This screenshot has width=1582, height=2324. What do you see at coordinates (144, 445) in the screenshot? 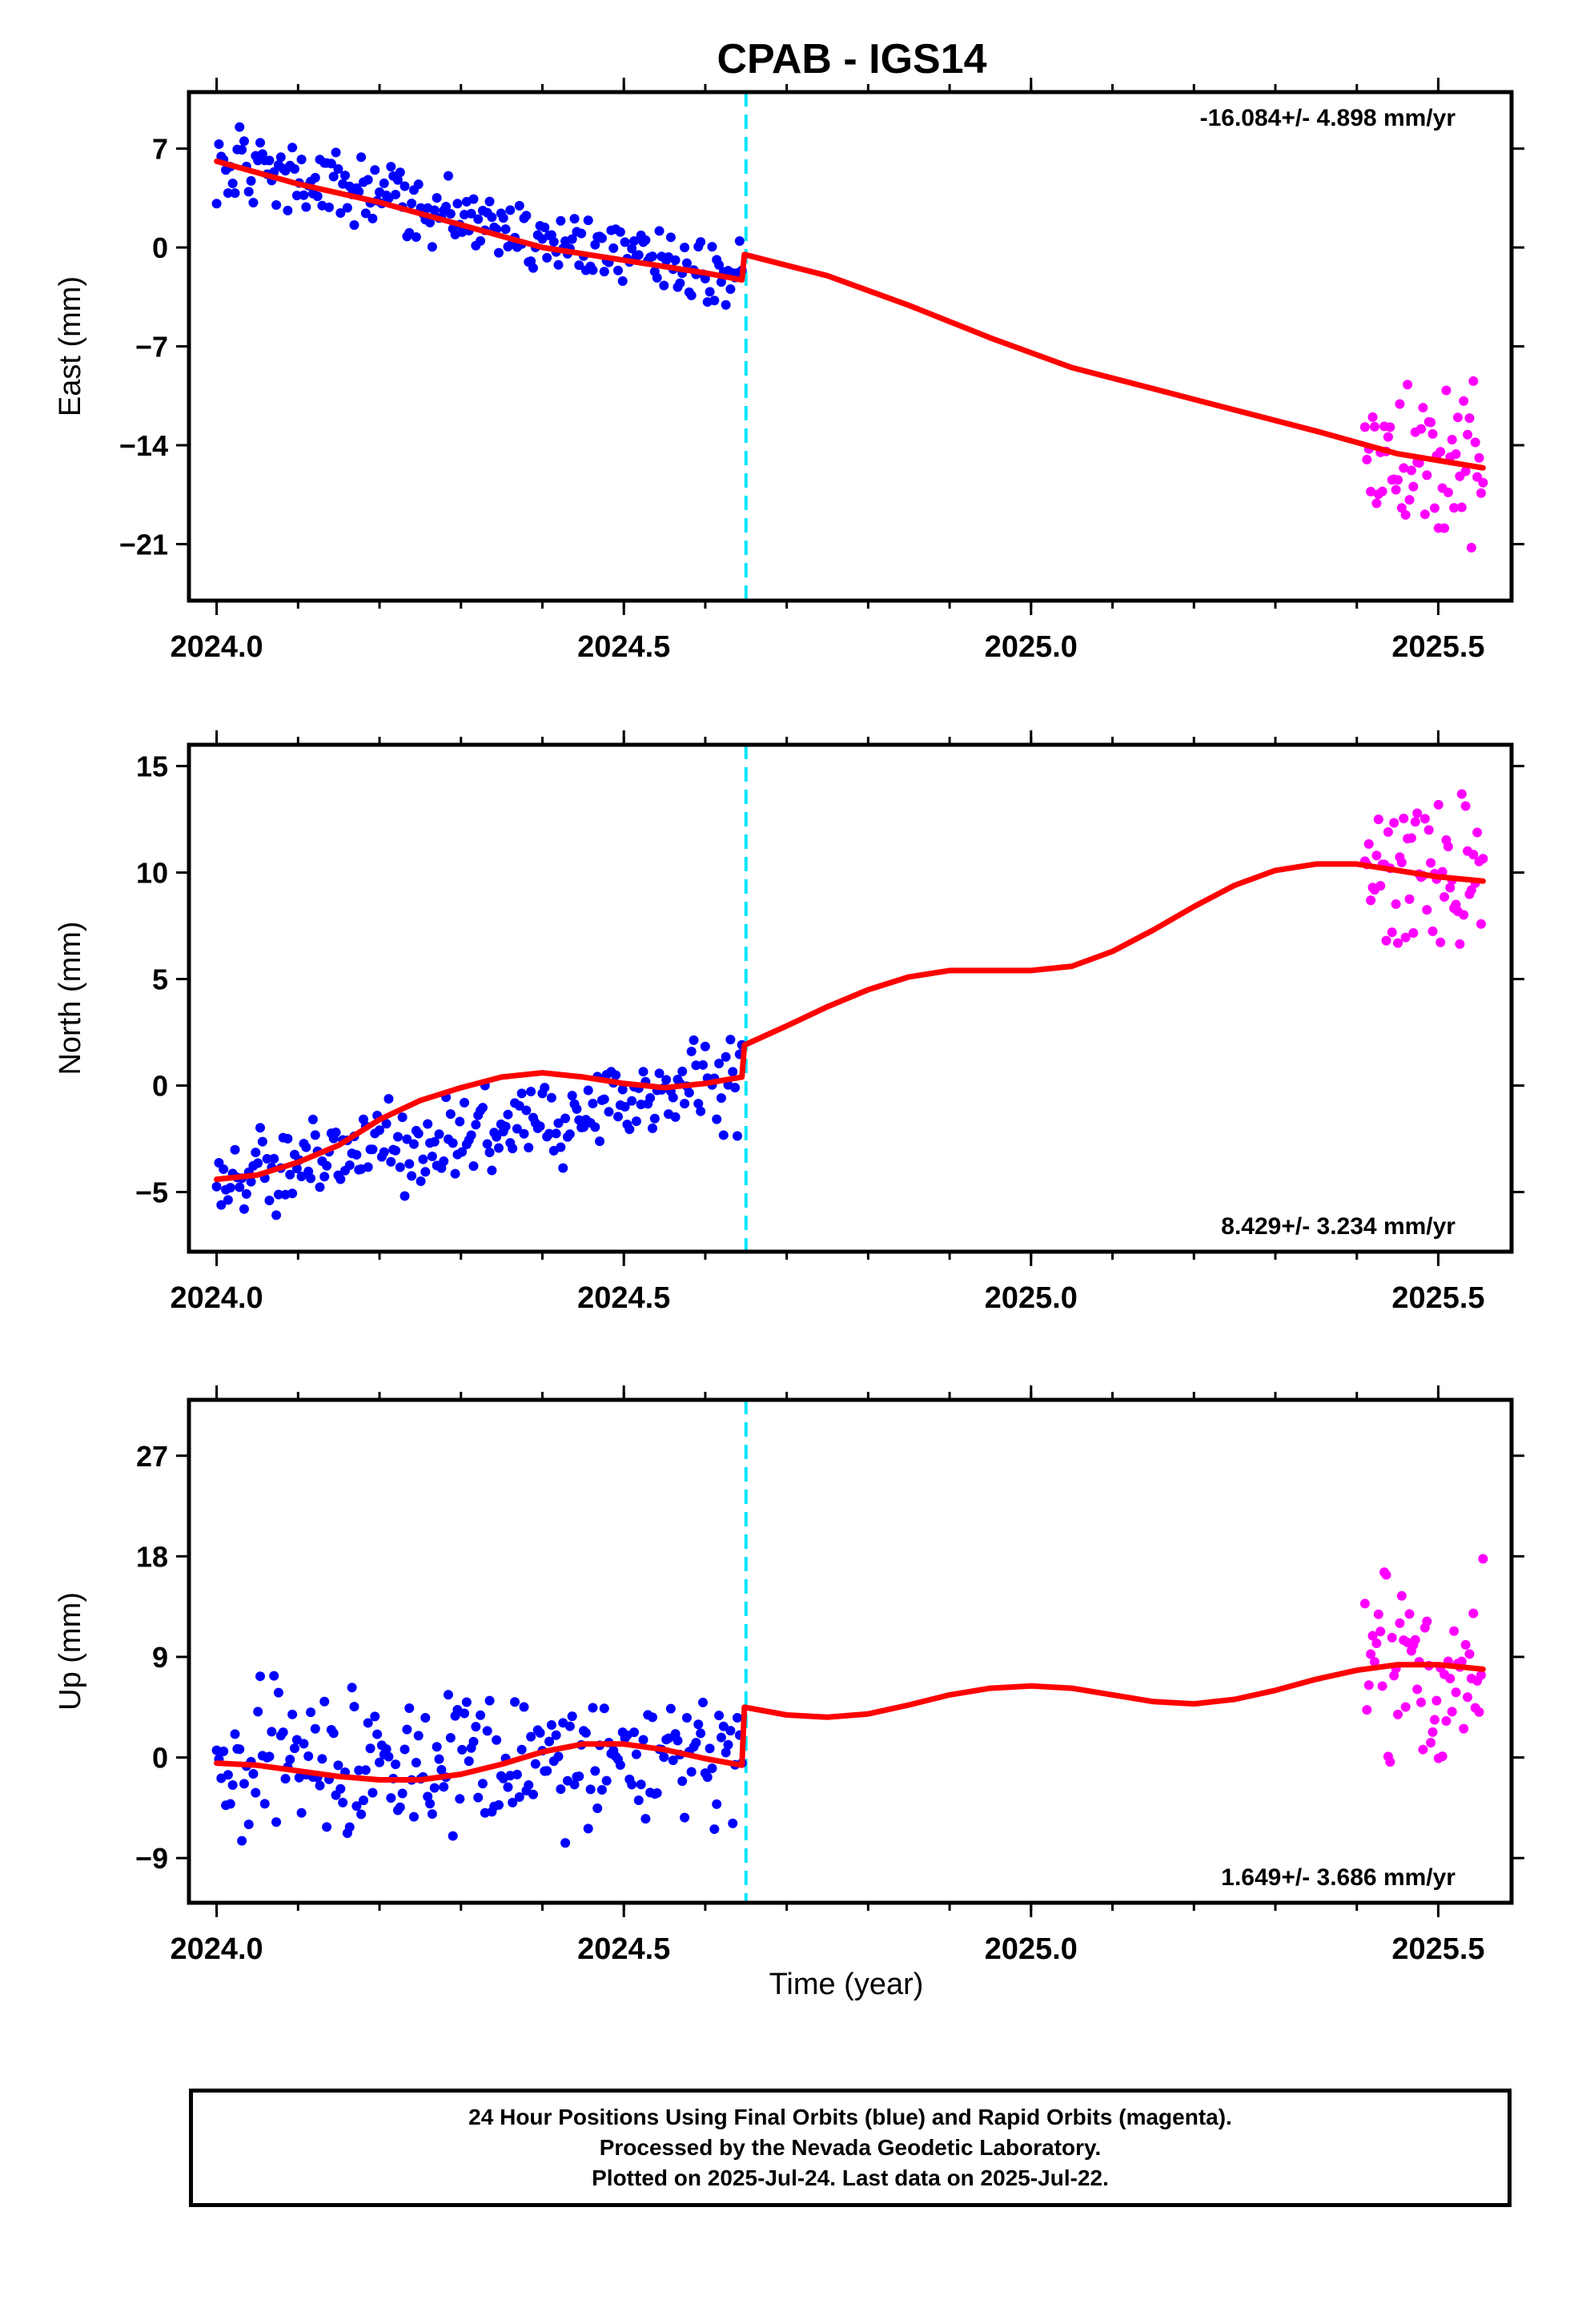
I see `east-ytick-label: −14` at bounding box center [144, 445].